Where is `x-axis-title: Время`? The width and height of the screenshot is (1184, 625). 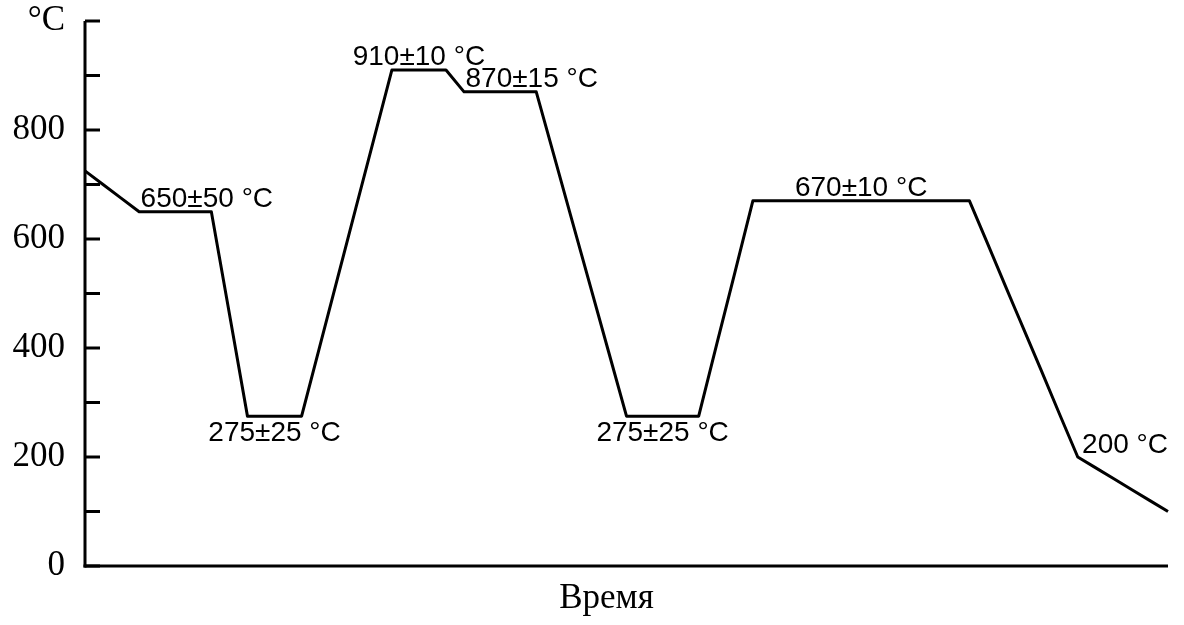 x-axis-title: Время is located at coordinates (606, 597).